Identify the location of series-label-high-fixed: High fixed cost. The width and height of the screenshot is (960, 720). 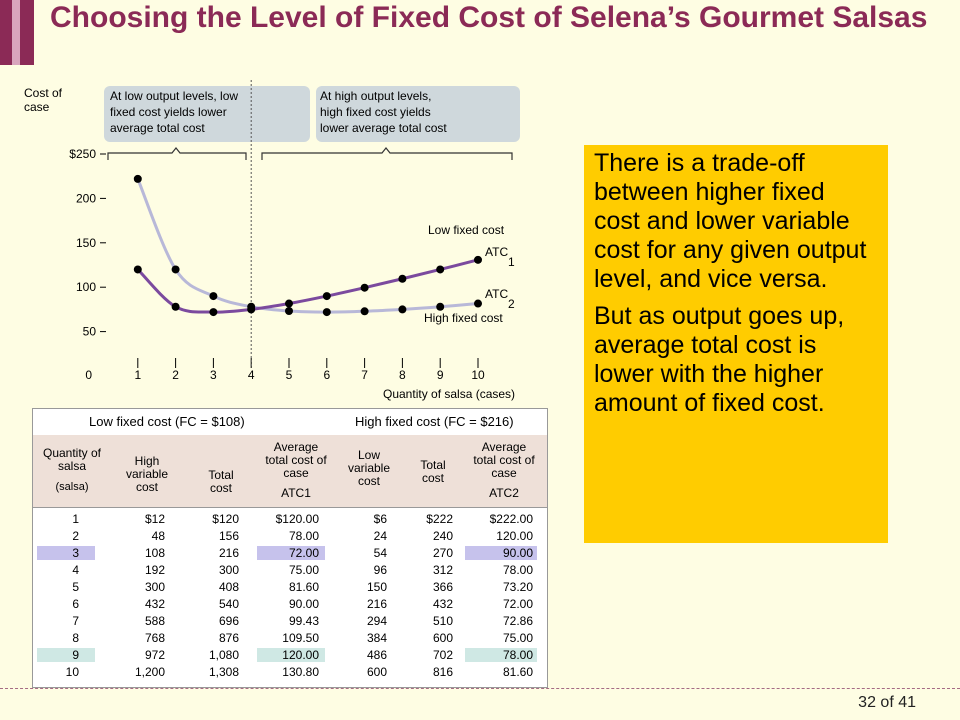
(463, 318).